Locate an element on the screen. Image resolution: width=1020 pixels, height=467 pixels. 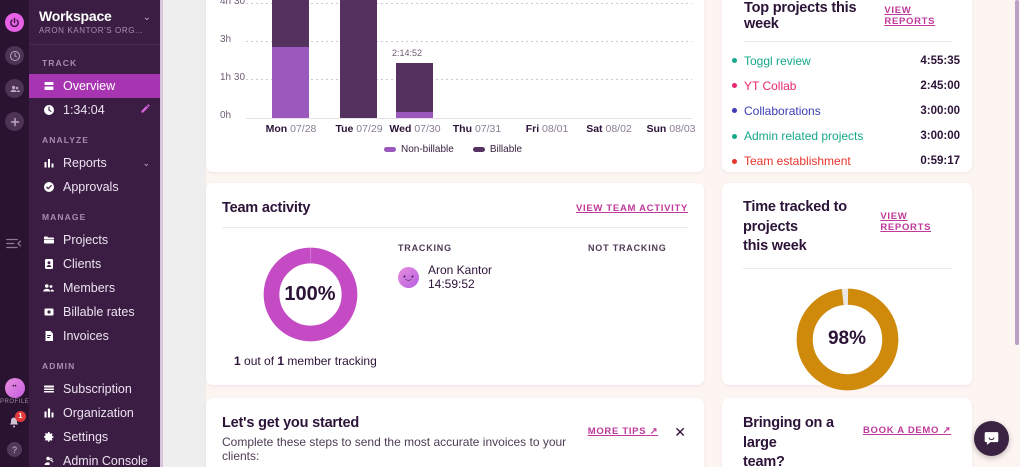
bar-wed is located at coordinates (414, 90).